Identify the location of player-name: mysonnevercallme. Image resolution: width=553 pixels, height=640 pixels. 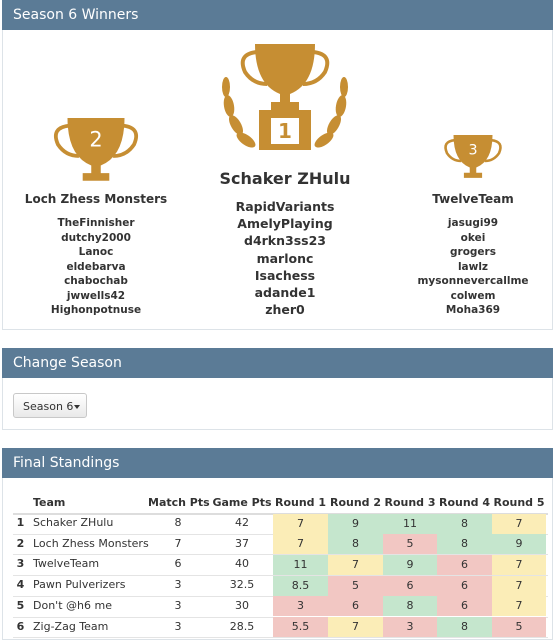
(473, 281).